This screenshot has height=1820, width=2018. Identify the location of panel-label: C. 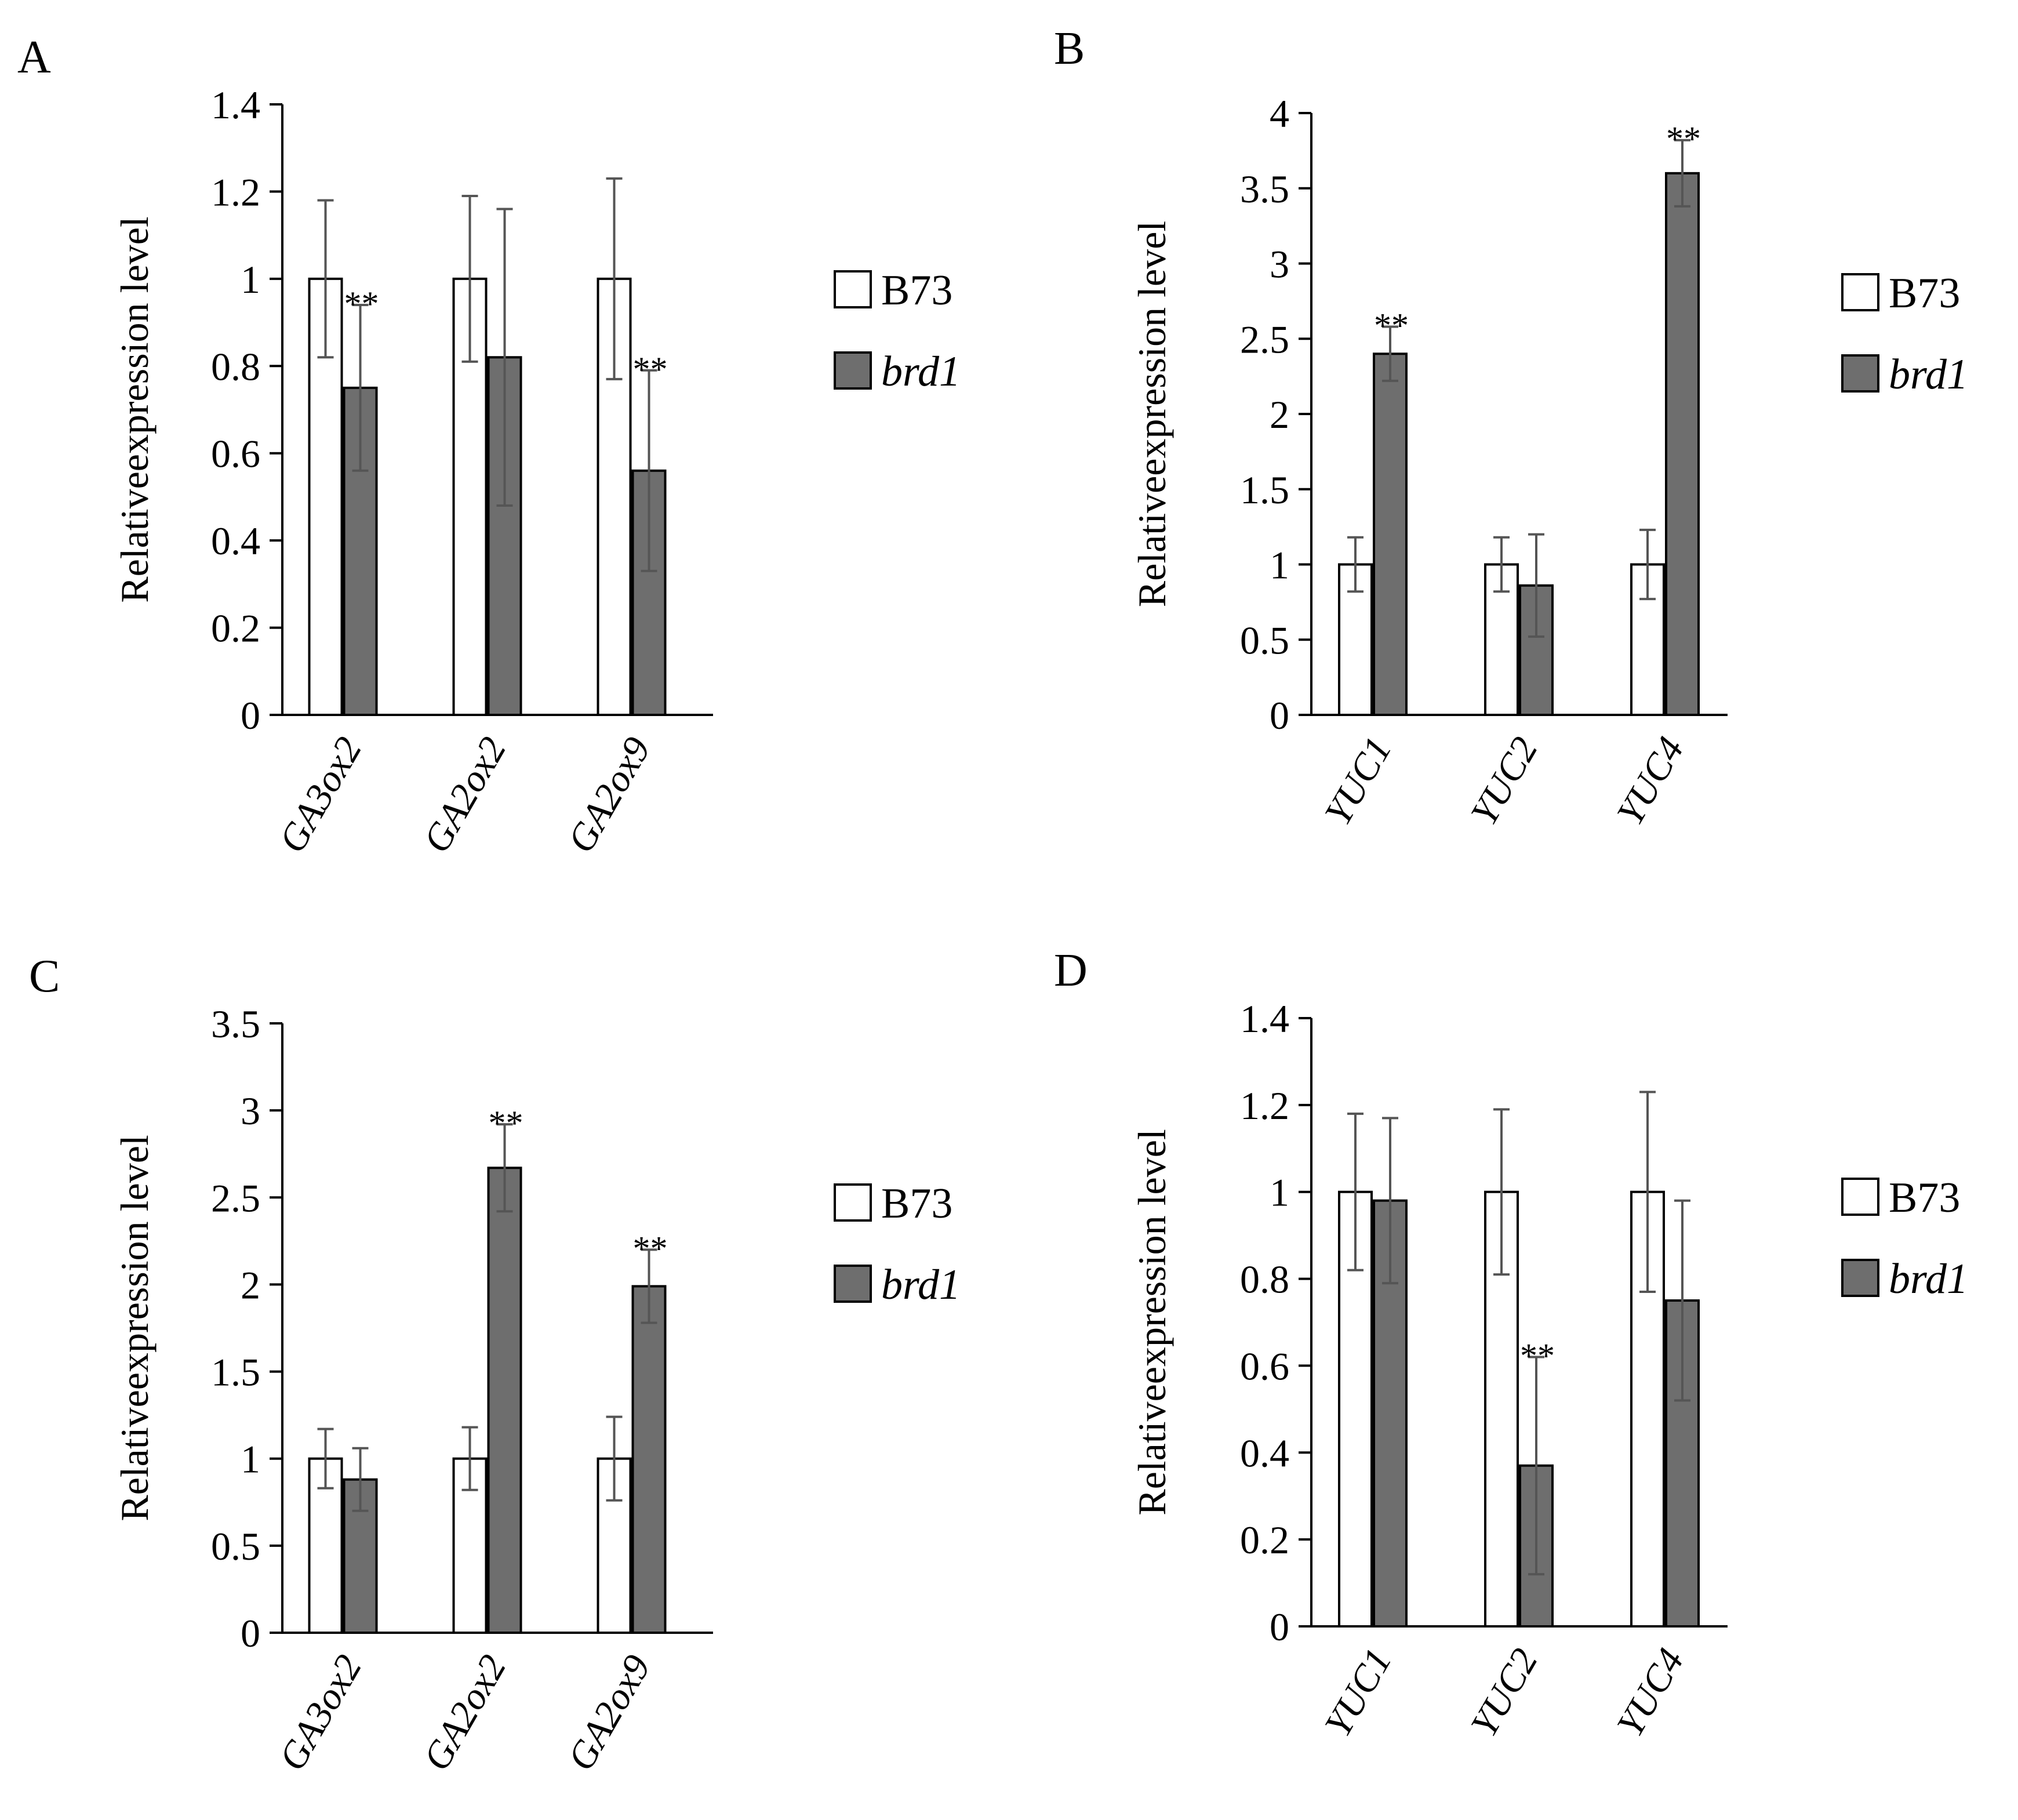
(44, 977).